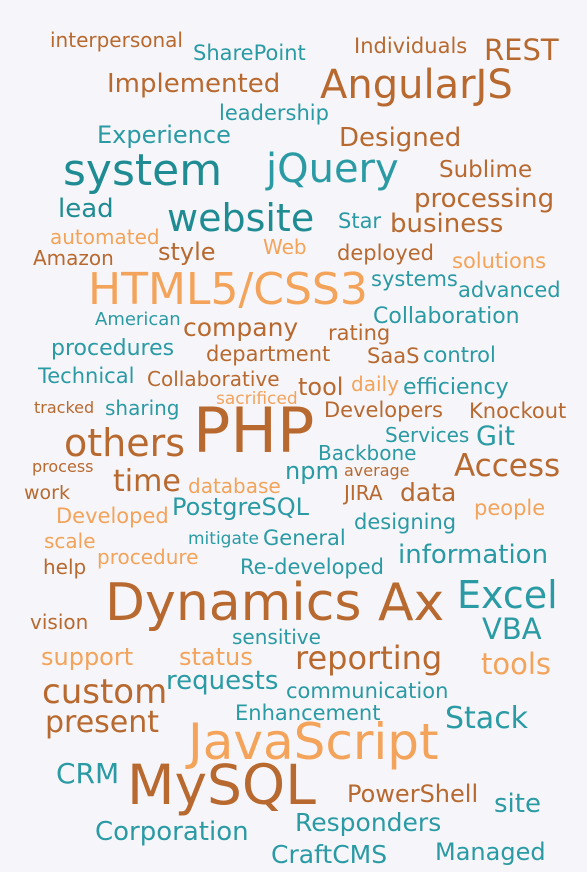 This screenshot has width=587, height=872. I want to click on word-collaboration: Collaboration, so click(446, 316).